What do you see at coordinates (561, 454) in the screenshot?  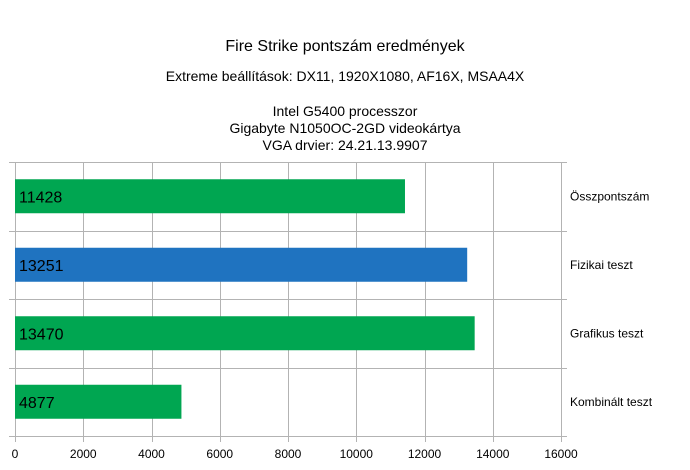 I see `x-tick-label: 16000` at bounding box center [561, 454].